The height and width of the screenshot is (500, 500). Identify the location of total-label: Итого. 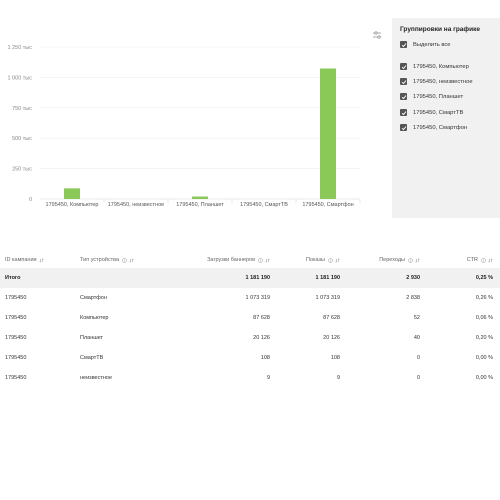
(13, 278).